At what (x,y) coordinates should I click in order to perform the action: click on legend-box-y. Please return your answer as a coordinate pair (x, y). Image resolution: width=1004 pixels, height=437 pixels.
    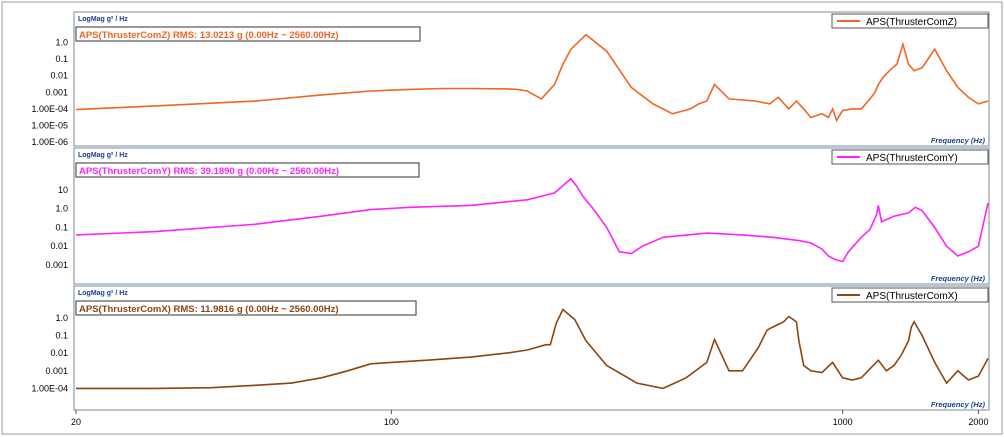
    Looking at the image, I should click on (910, 157).